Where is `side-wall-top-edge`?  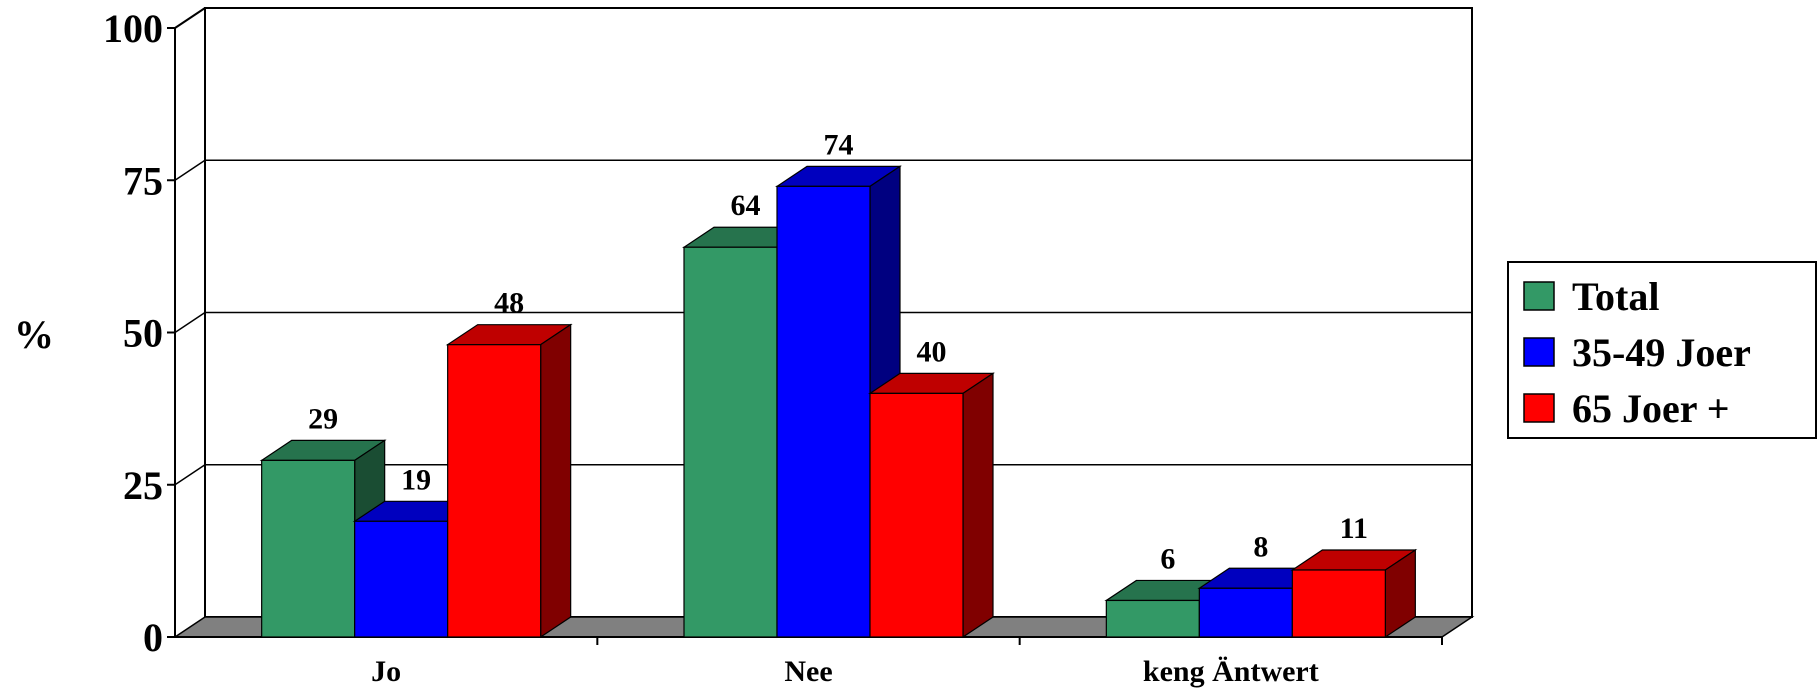 side-wall-top-edge is located at coordinates (190, 18).